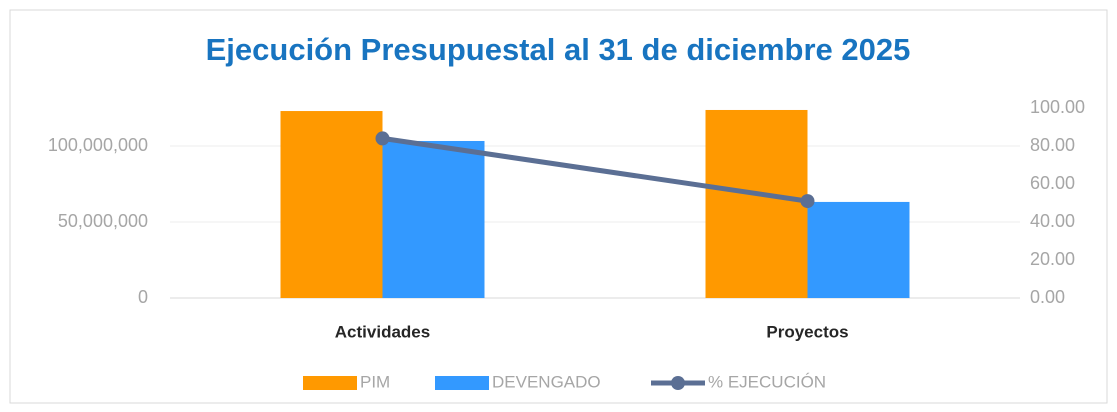 Image resolution: width=1117 pixels, height=412 pixels. Describe the element at coordinates (375, 381) in the screenshot. I see `legend-label: PIM` at that location.